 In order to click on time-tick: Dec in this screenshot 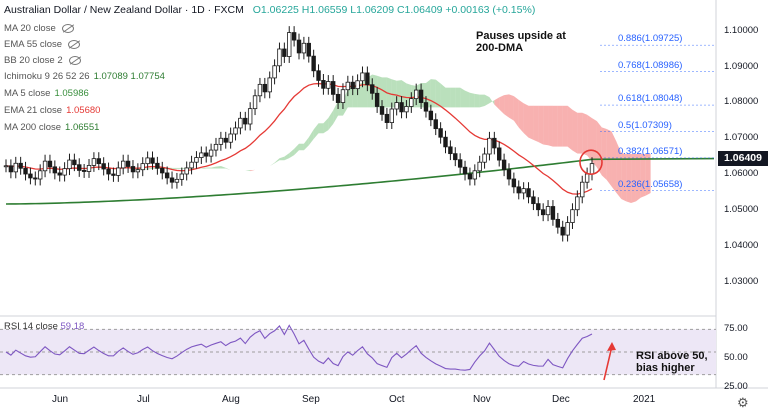, I will do `click(561, 399)`.